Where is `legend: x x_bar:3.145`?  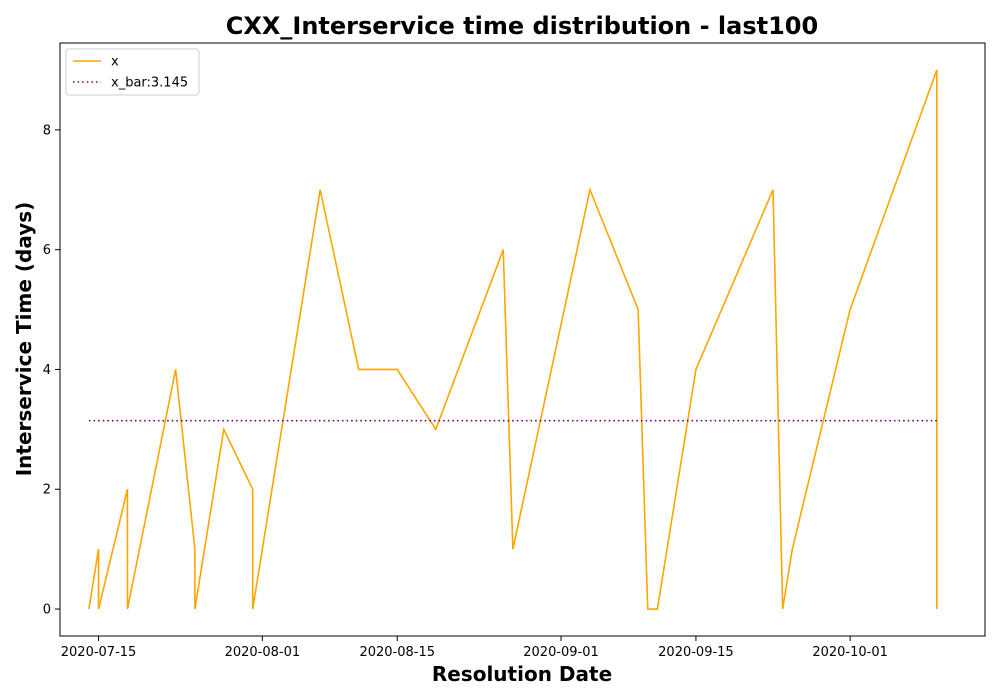
legend: x x_bar:3.145 is located at coordinates (132, 72).